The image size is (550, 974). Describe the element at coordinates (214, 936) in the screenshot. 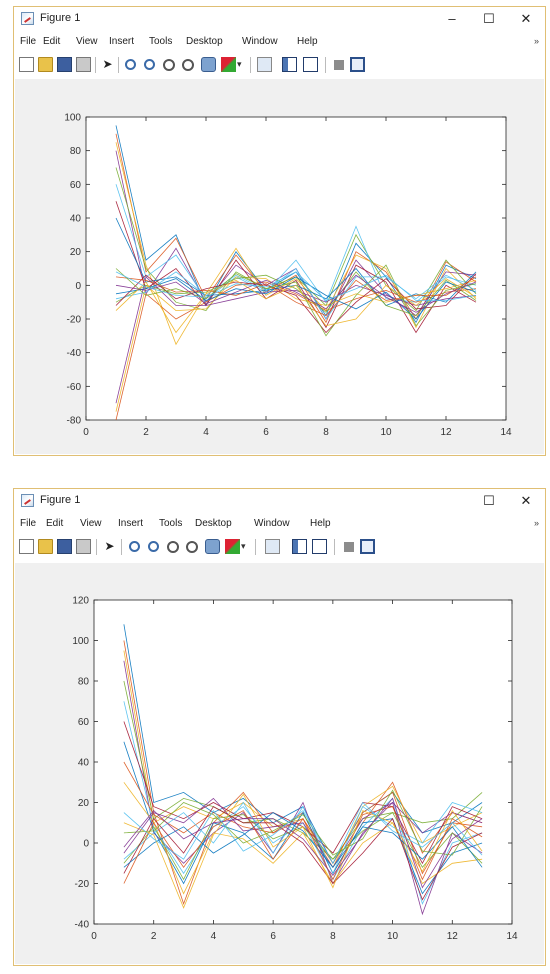

I see `x-tick-label: 4` at that location.